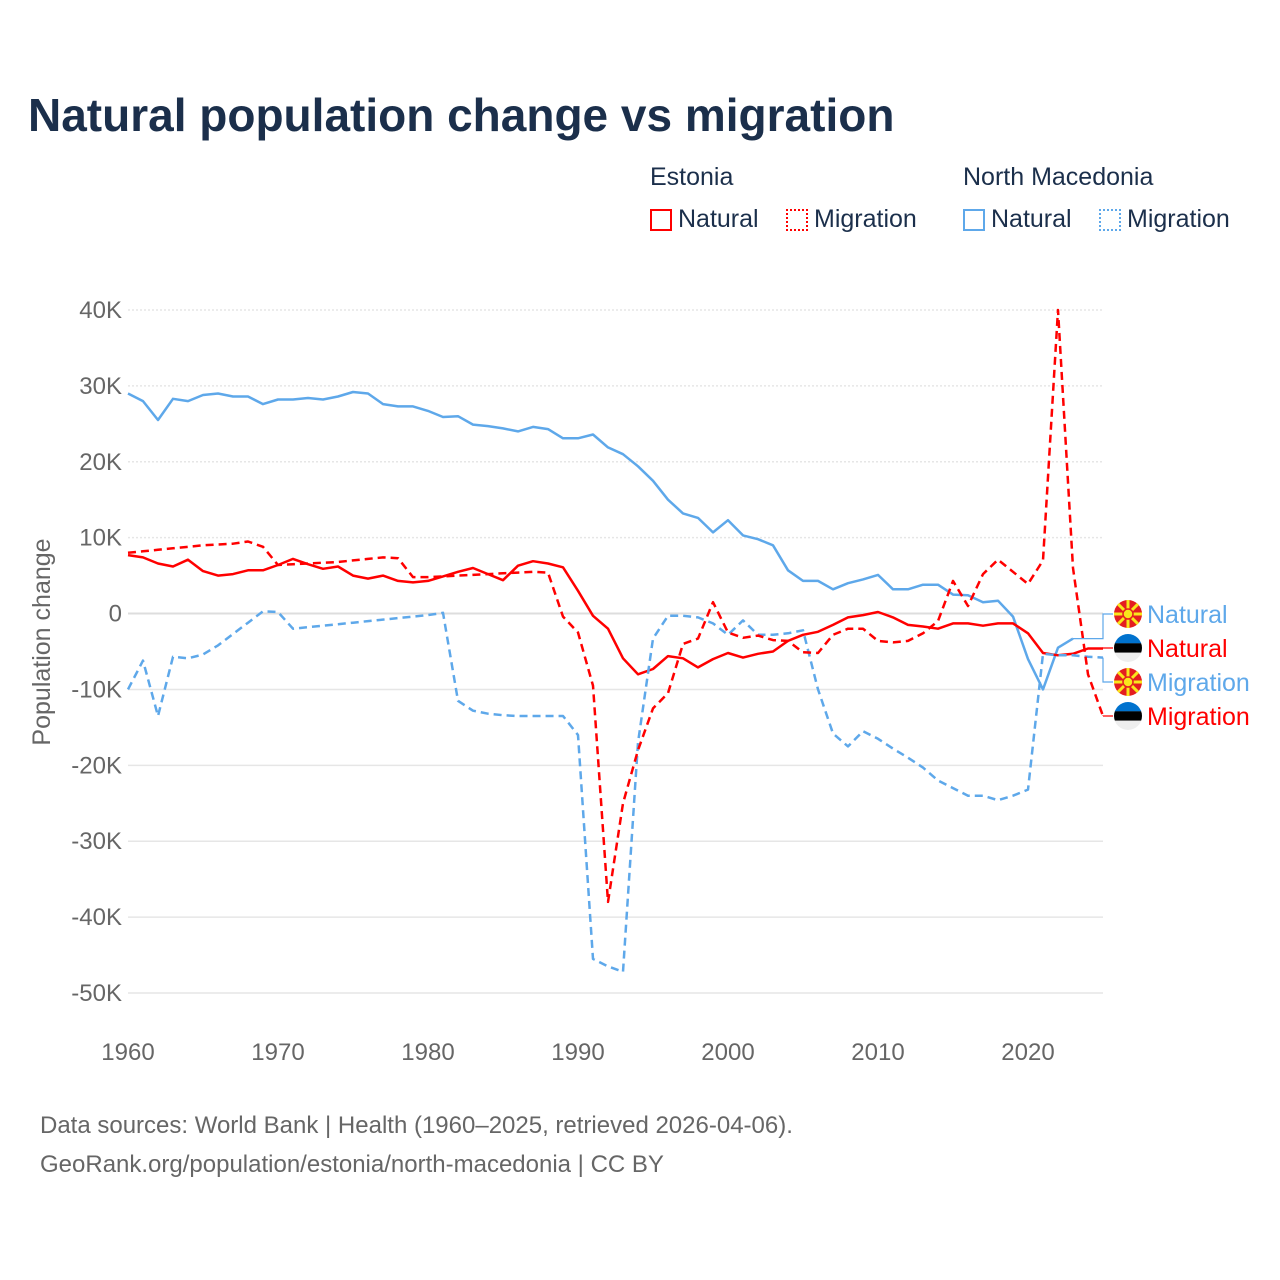 Image resolution: width=1280 pixels, height=1280 pixels. Describe the element at coordinates (100, 538) in the screenshot. I see `y-tick-label: 10K` at that location.